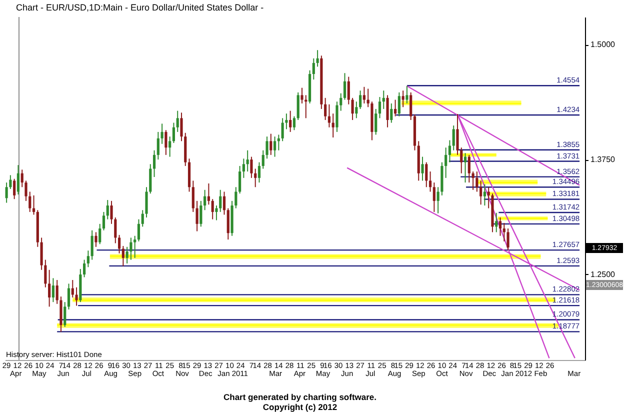 Image resolution: width=625 pixels, height=412 pixels. Describe the element at coordinates (300, 407) in the screenshot. I see `text: Copyright (c) 2012` at that location.